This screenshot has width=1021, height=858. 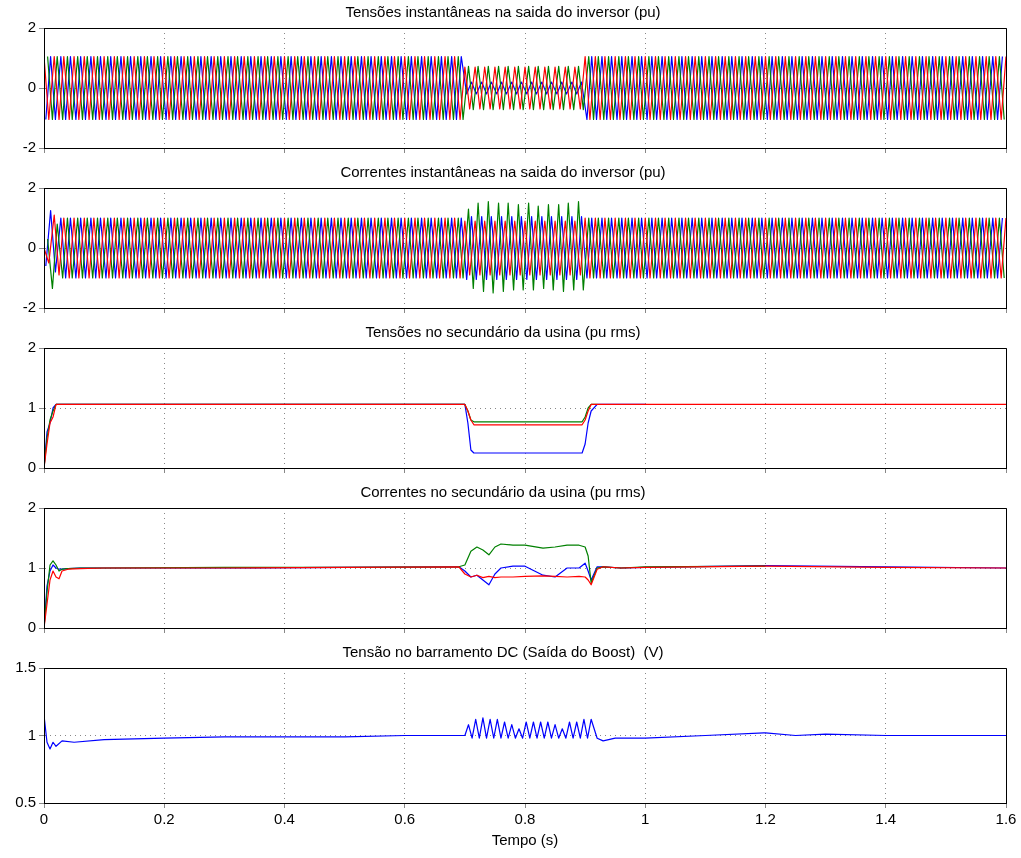 I want to click on x-tick-label: 0.8, so click(x=525, y=819).